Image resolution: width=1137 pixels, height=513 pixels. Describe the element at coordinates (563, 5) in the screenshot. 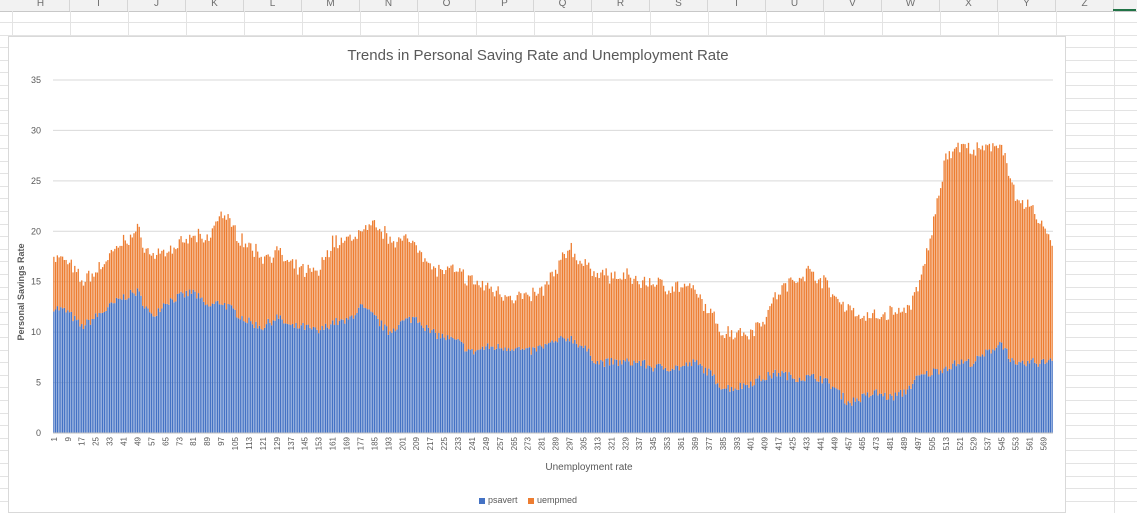

I see `column-header-q: Q` at that location.